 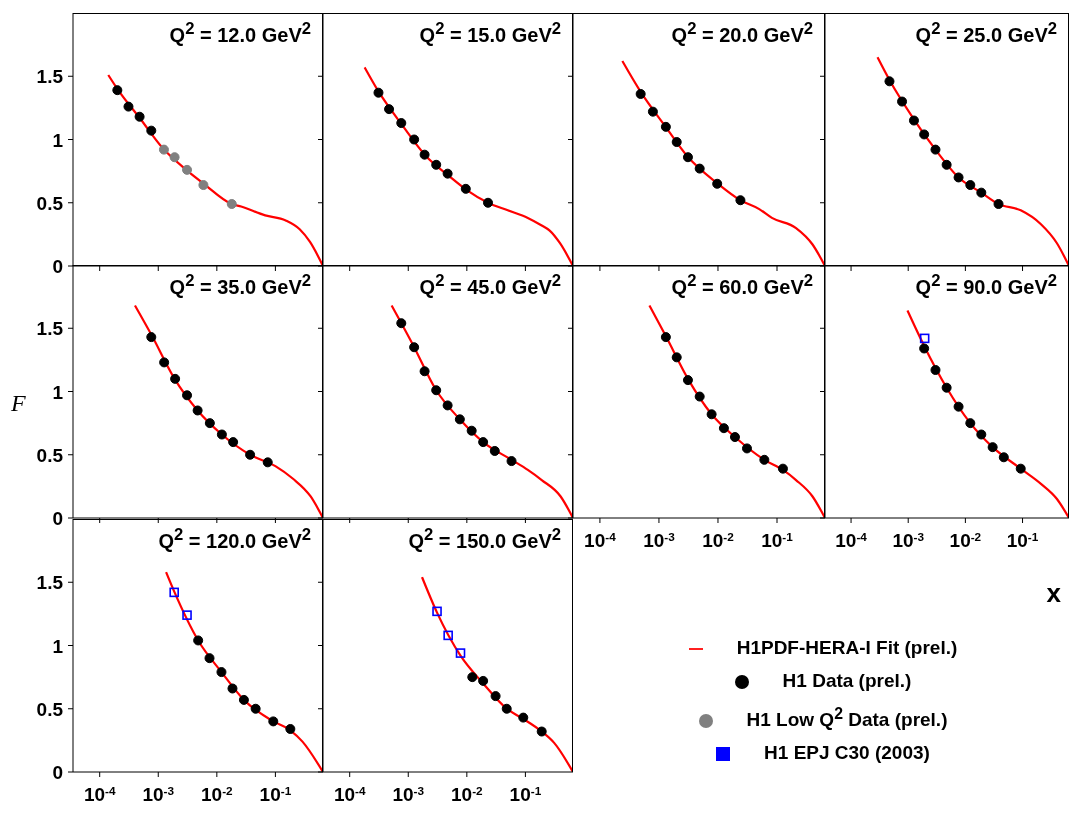 I want to click on legend-label: H1PDF-HERA-I Fit (prel.), so click(x=847, y=647).